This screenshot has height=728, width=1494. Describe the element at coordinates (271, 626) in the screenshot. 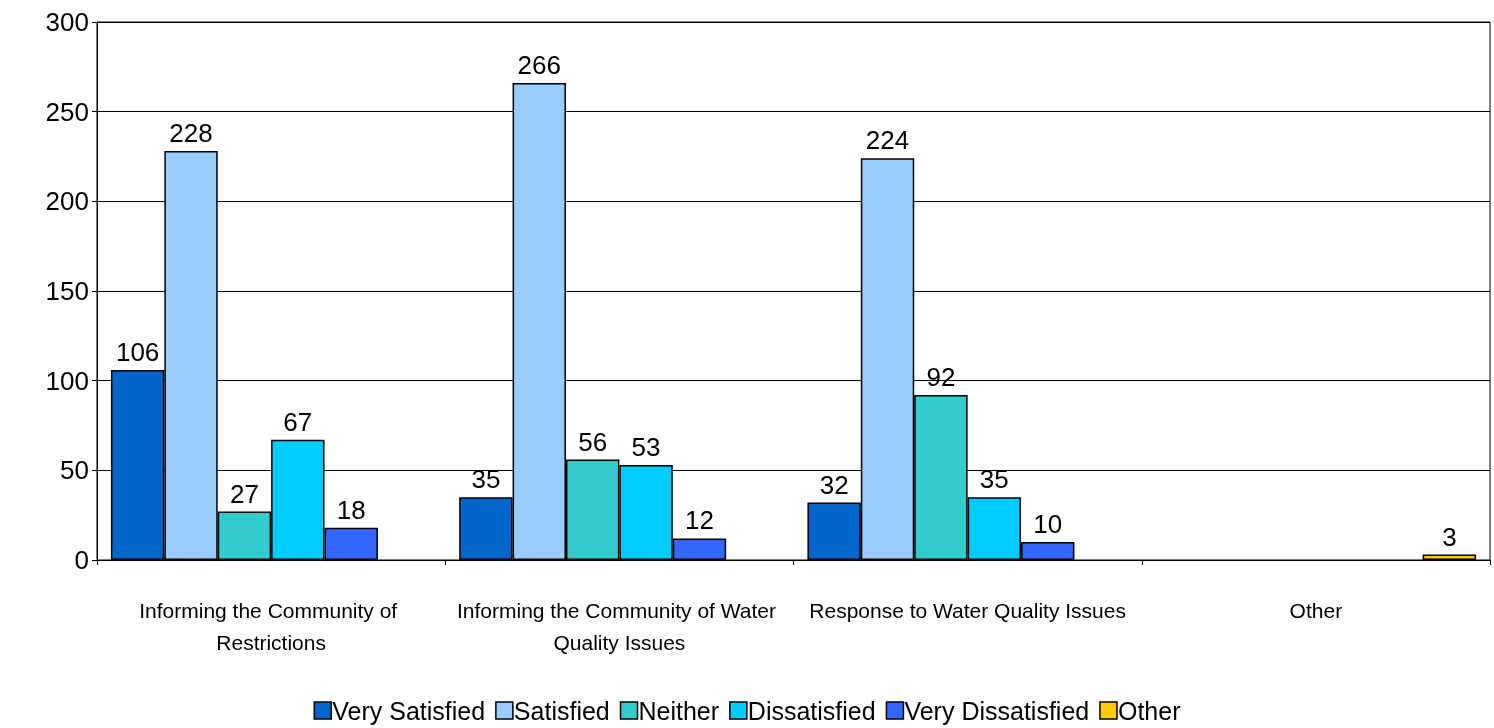

I see `x-tick-label: Informing the Community of Restrictions` at that location.